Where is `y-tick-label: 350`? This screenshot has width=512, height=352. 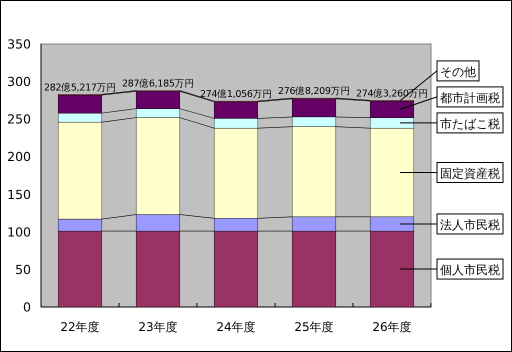 y-tick-label: 350 is located at coordinates (19, 44).